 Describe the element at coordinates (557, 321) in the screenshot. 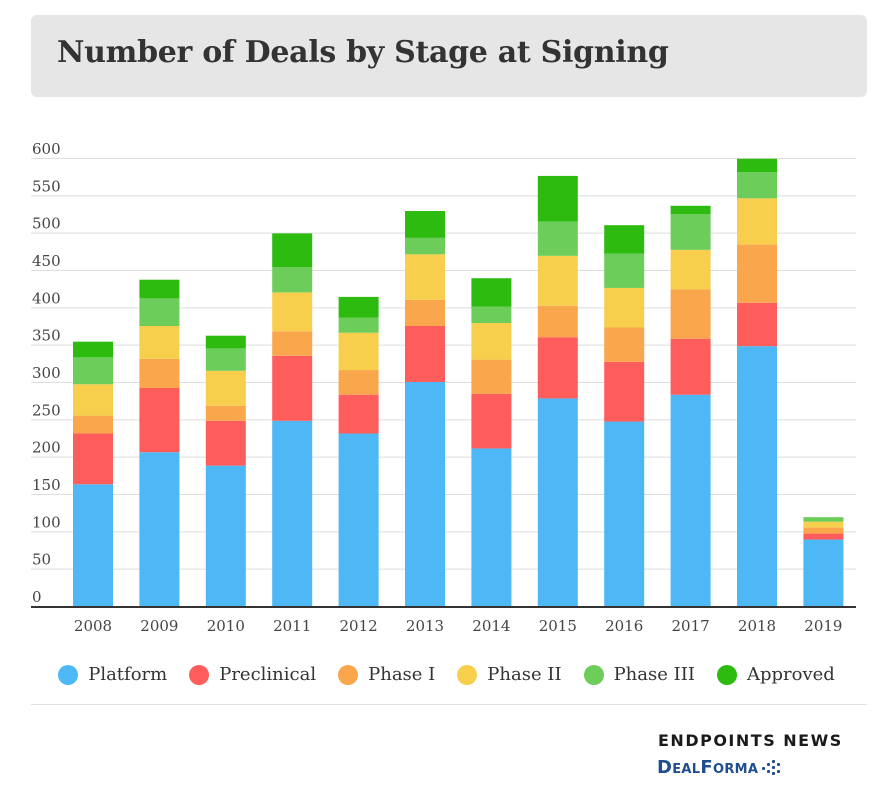

I see `bar-2015-phase-i` at that location.